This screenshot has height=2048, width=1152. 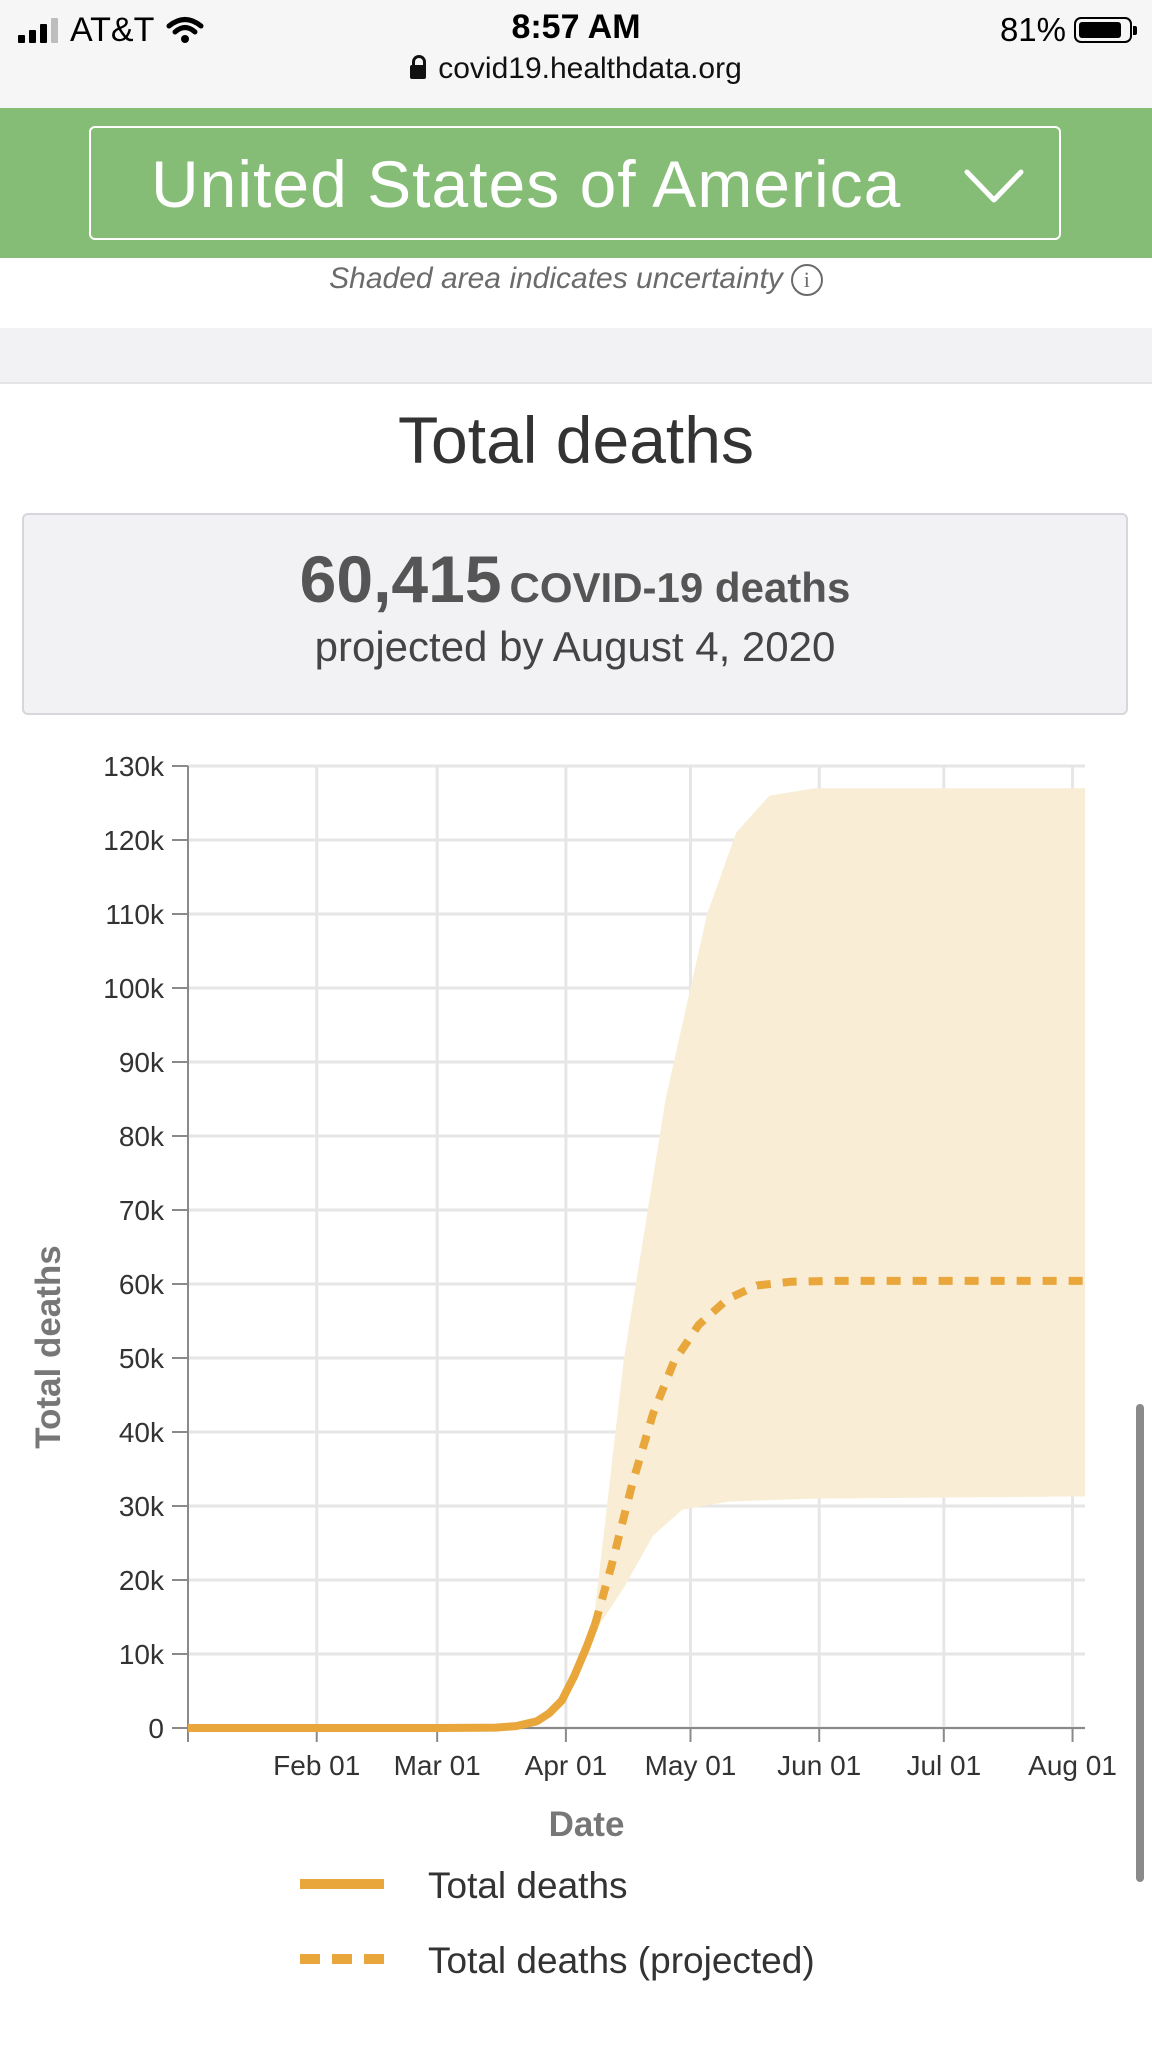 What do you see at coordinates (680, 587) in the screenshot?
I see `projected-deaths-label: COVID-19 deaths` at bounding box center [680, 587].